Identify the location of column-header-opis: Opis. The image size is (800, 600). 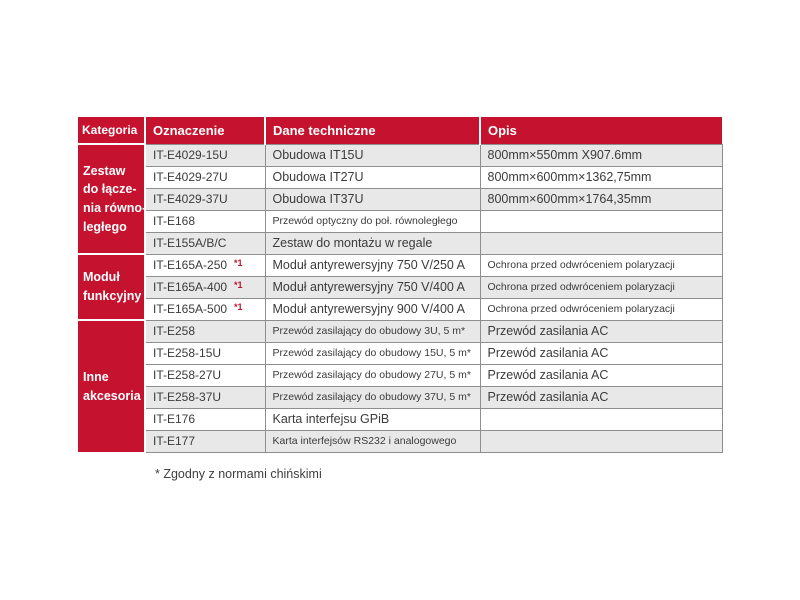
(600, 130).